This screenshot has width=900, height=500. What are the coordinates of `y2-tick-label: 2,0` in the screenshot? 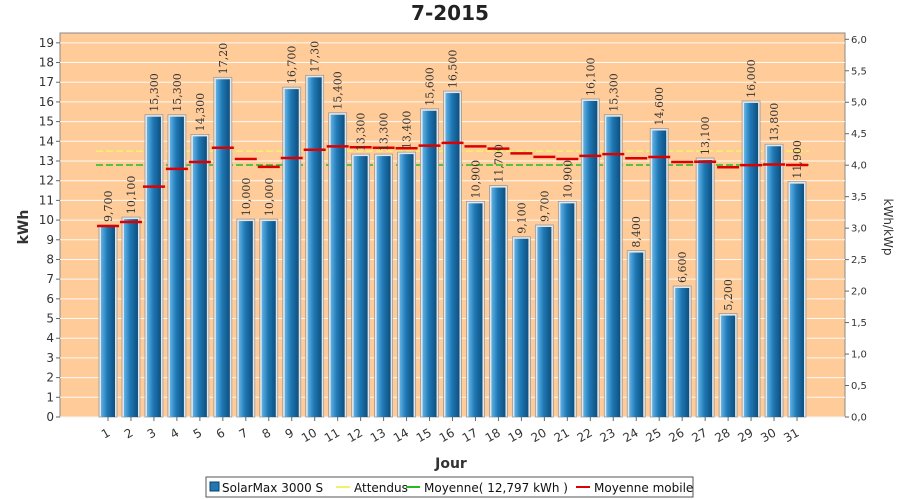 It's located at (859, 292).